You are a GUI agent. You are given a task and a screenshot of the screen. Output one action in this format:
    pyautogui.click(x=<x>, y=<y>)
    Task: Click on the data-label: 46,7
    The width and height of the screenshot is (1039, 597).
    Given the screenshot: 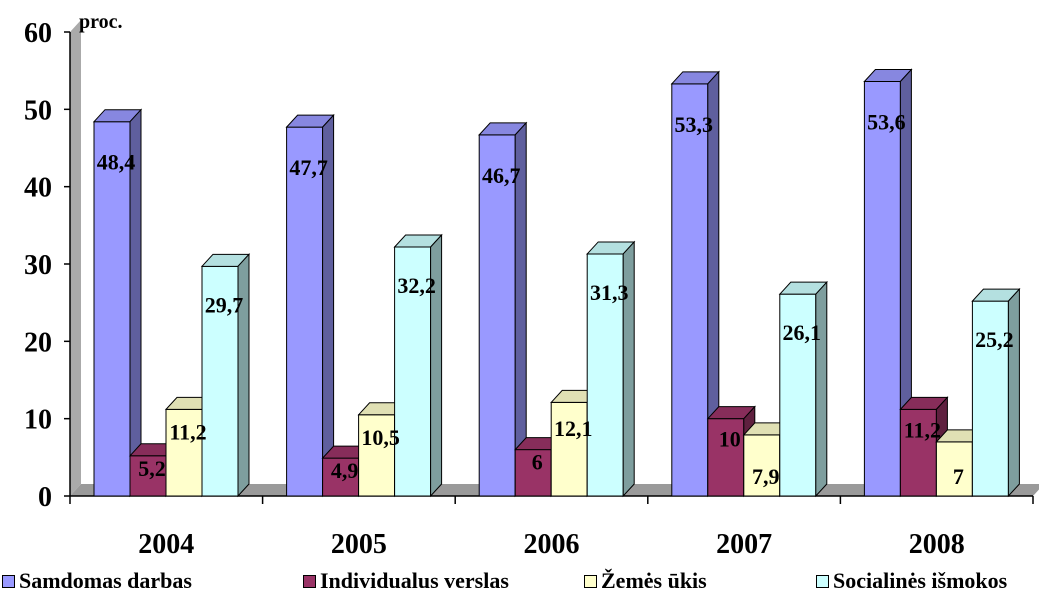 What is the action you would take?
    pyautogui.click(x=501, y=175)
    